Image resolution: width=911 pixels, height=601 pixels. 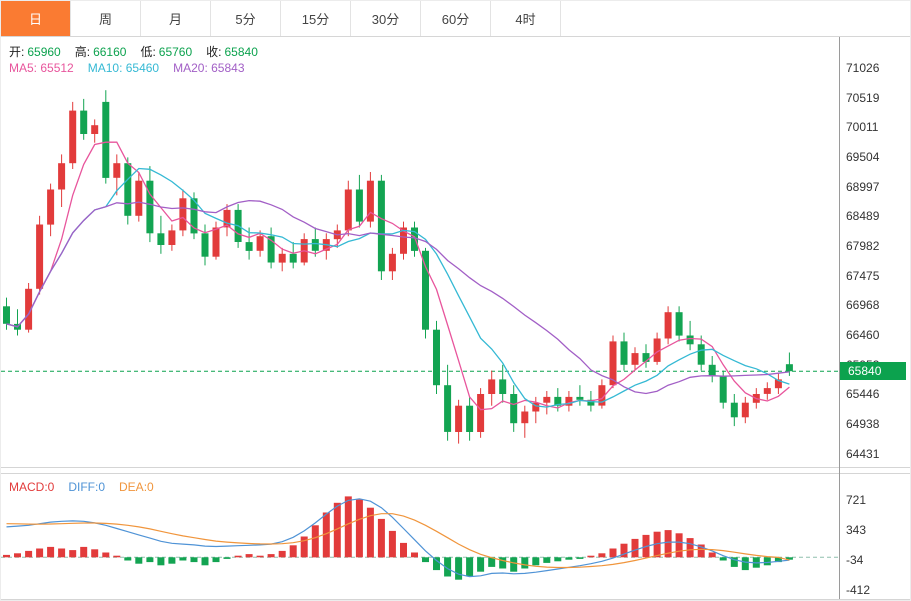 What do you see at coordinates (863, 394) in the screenshot?
I see `price-tick: 65446` at bounding box center [863, 394].